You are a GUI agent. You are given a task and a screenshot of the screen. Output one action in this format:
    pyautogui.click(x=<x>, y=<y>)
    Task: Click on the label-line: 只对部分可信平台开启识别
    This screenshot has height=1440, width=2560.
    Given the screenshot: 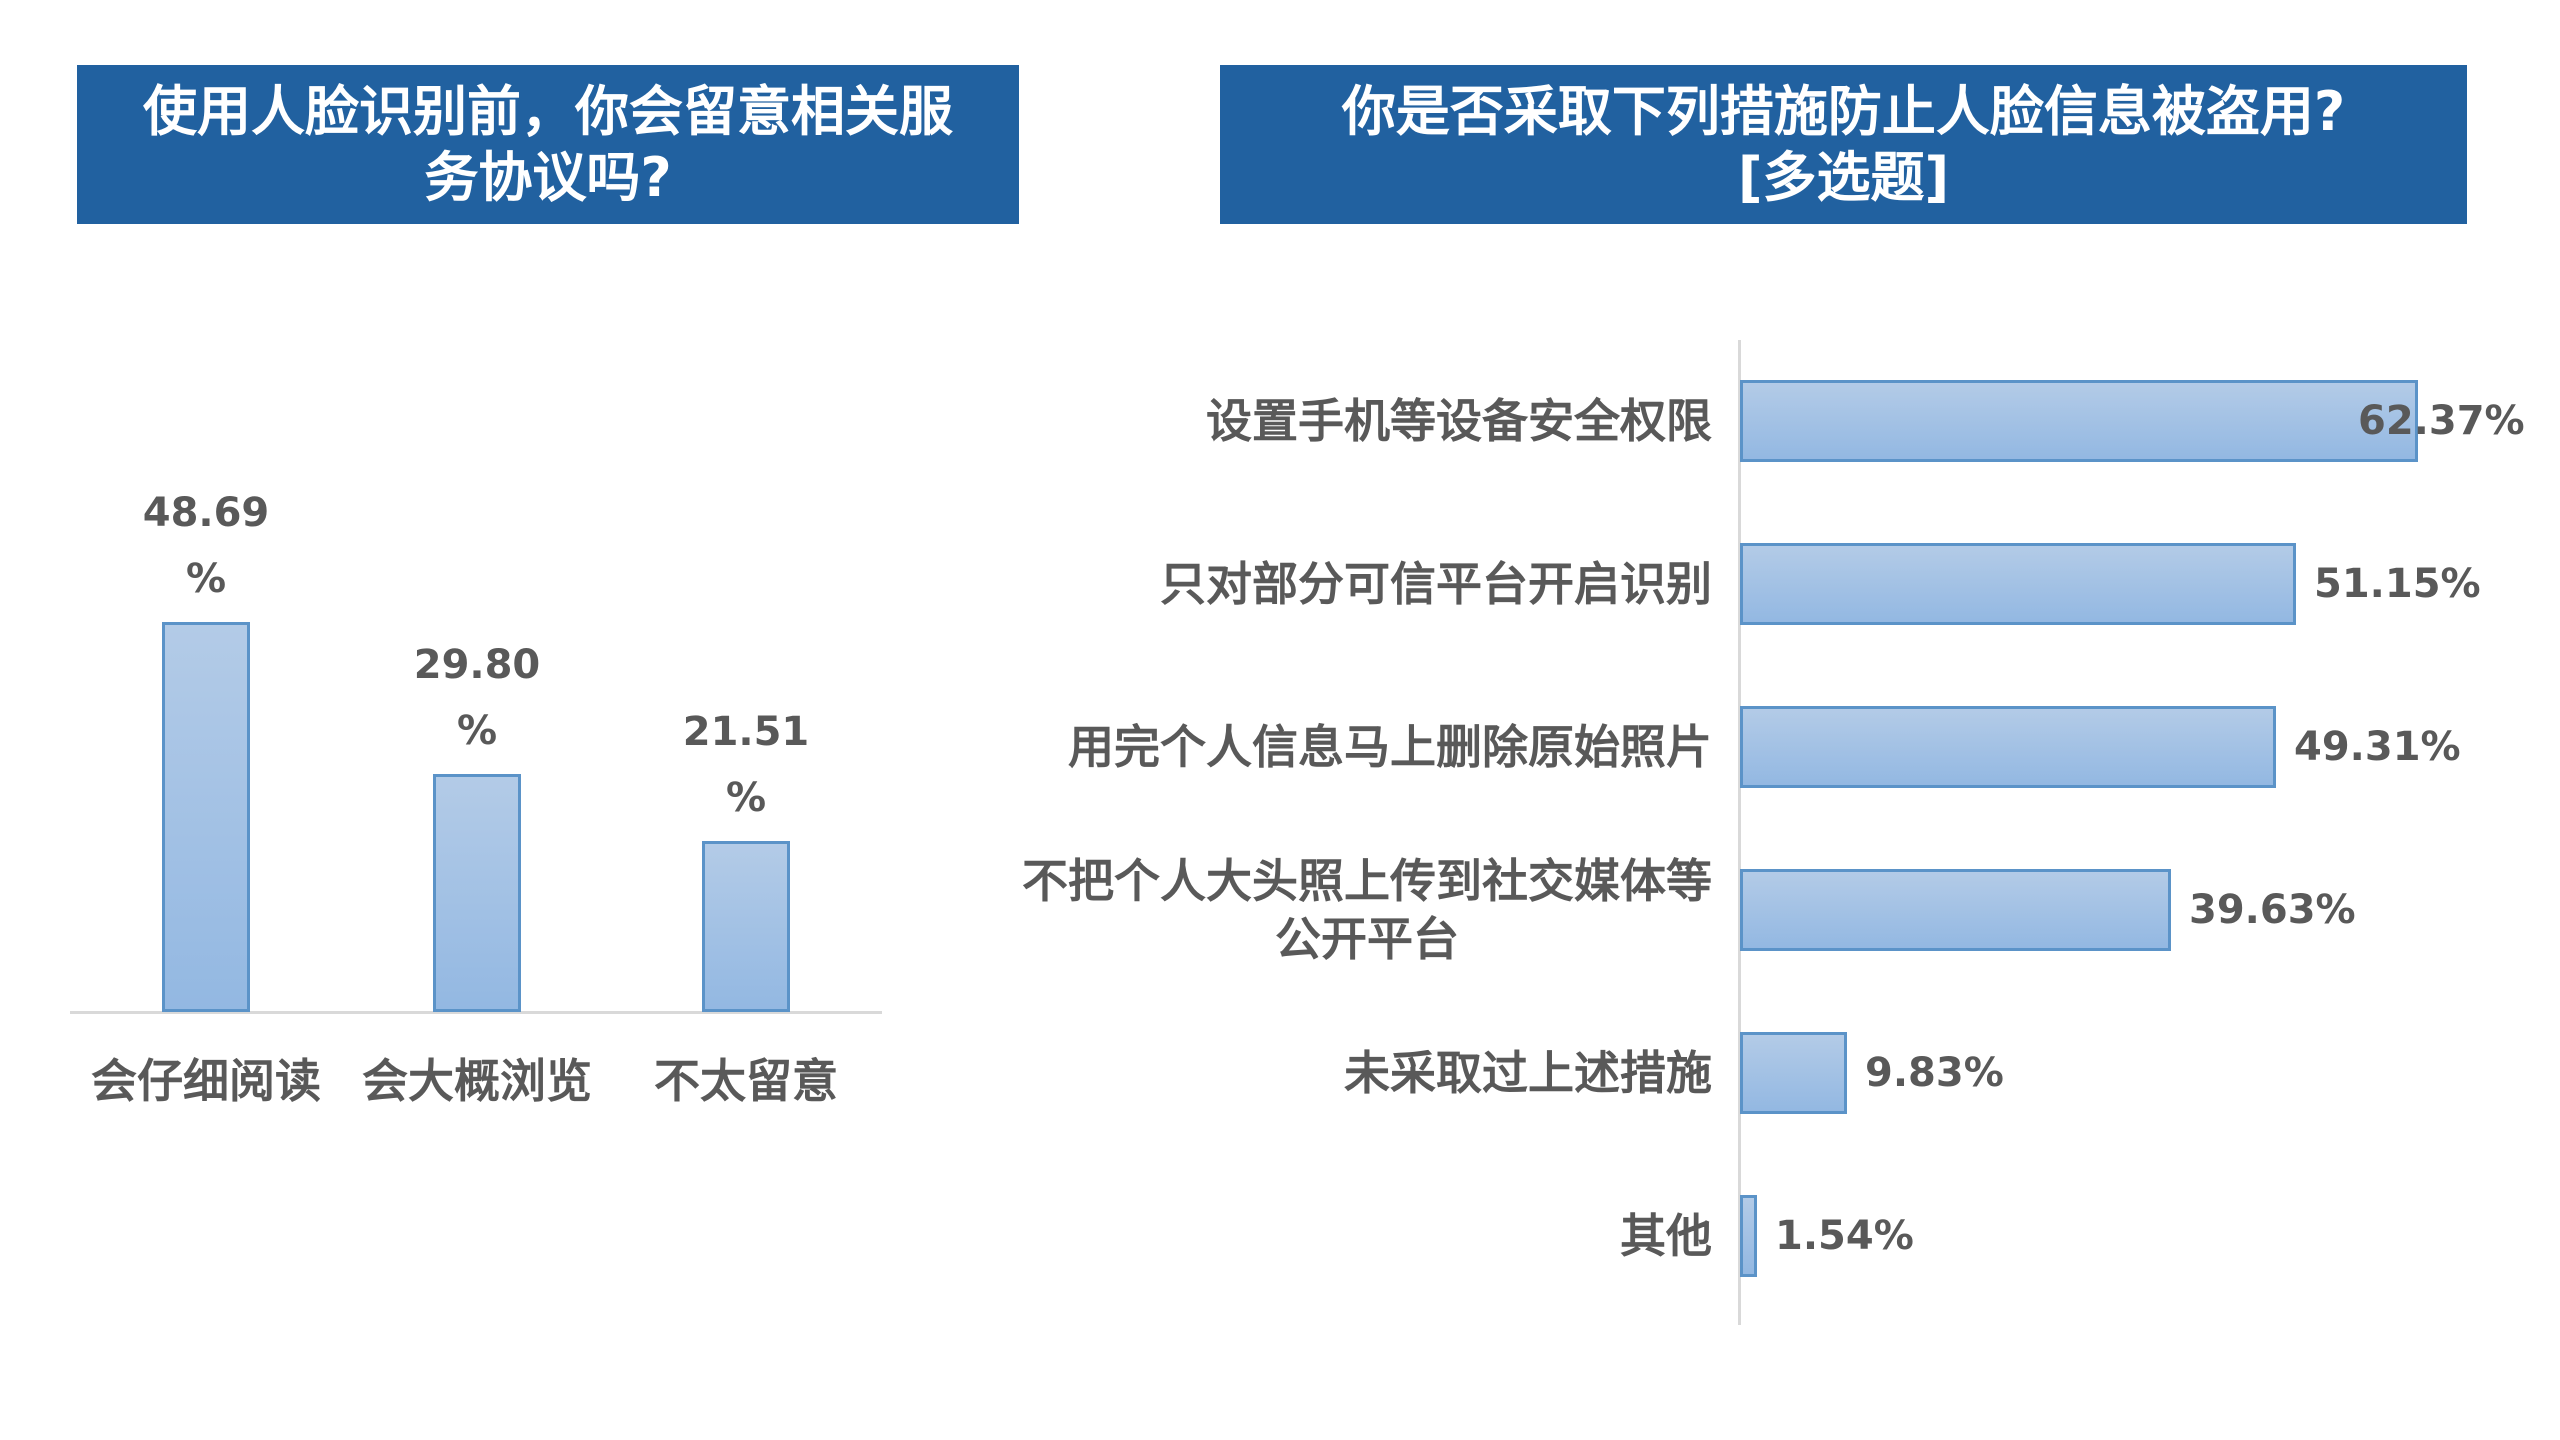 What is the action you would take?
    pyautogui.click(x=1436, y=584)
    